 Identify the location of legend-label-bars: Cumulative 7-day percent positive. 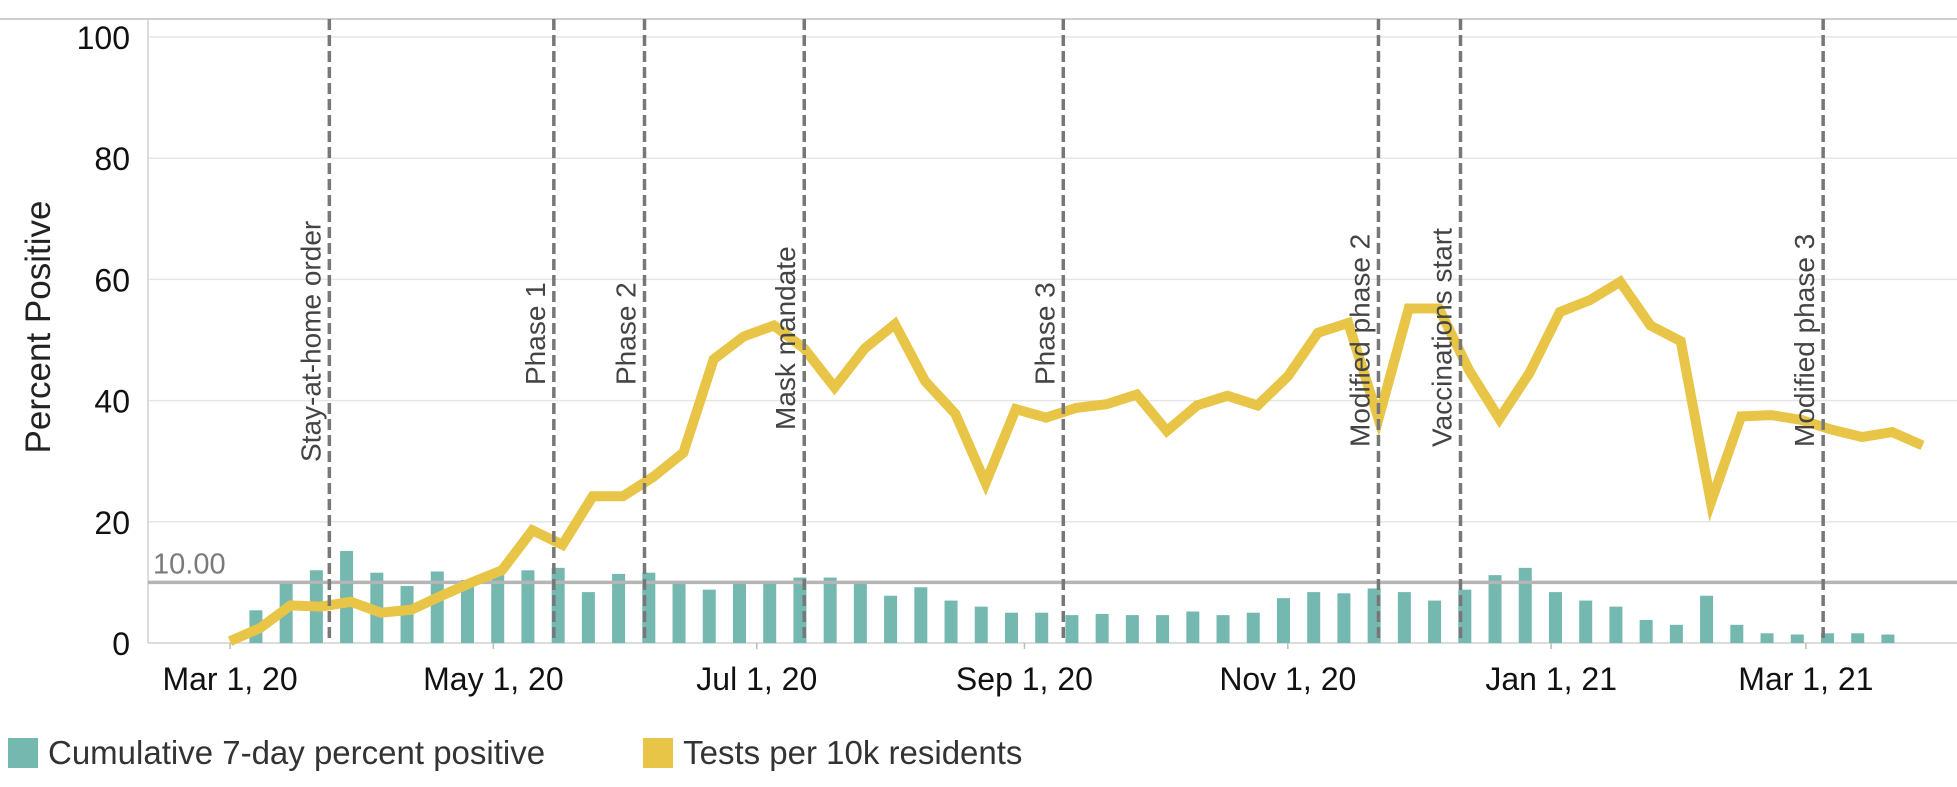
(297, 752).